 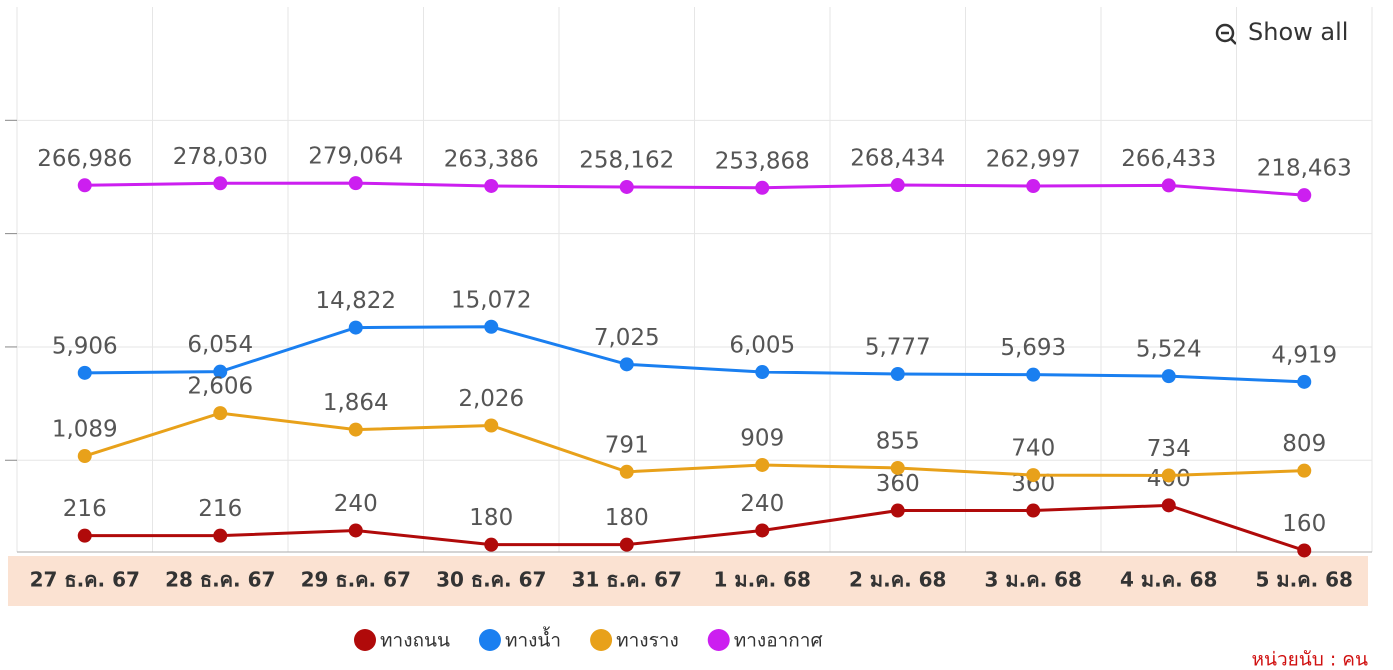 I want to click on x-tick-label: 4 ม.ค. 68, so click(x=1168, y=580).